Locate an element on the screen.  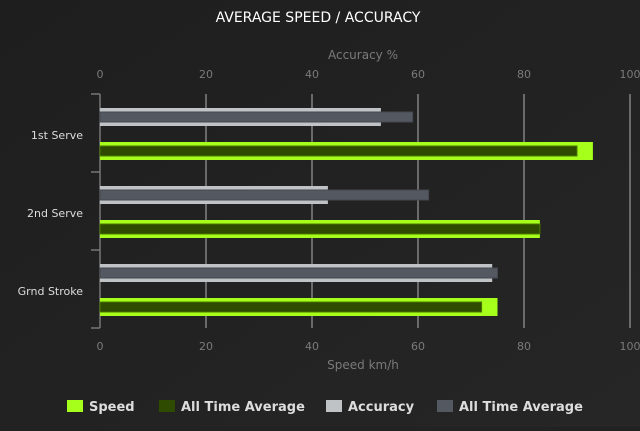
chart-title: AVERAGE SPEED / ACCURACY is located at coordinates (318, 18).